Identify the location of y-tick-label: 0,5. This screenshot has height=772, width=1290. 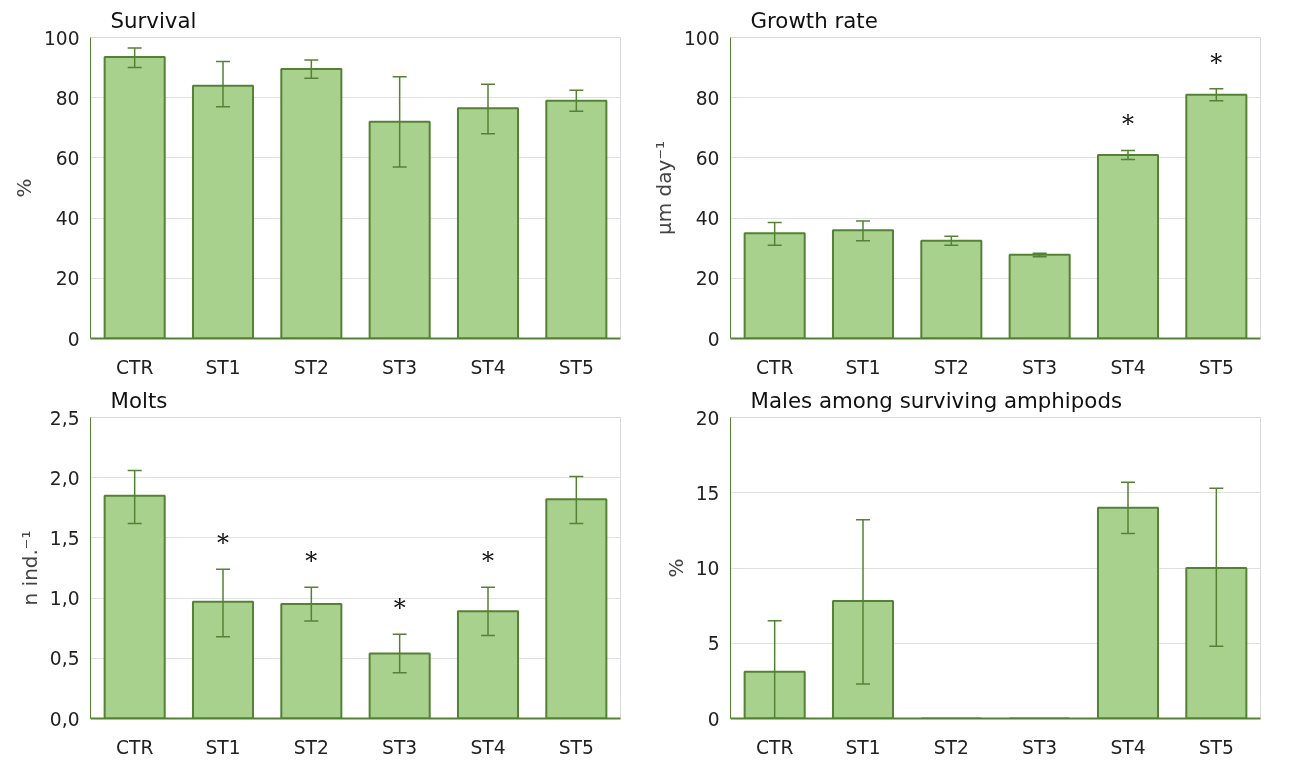
(64, 659).